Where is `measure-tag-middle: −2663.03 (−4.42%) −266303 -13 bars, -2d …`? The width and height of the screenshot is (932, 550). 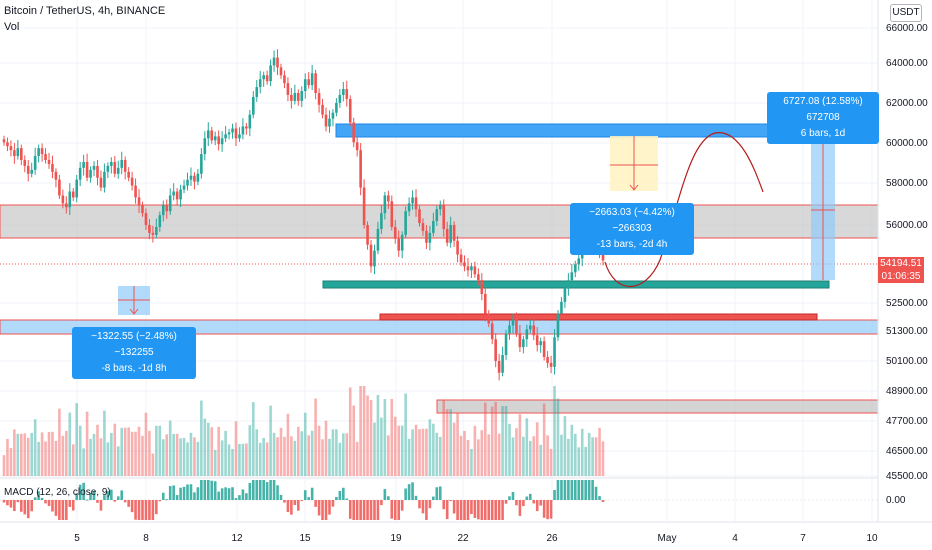 measure-tag-middle: −2663.03 (−4.42%) −266303 -13 bars, -2d … is located at coordinates (632, 229).